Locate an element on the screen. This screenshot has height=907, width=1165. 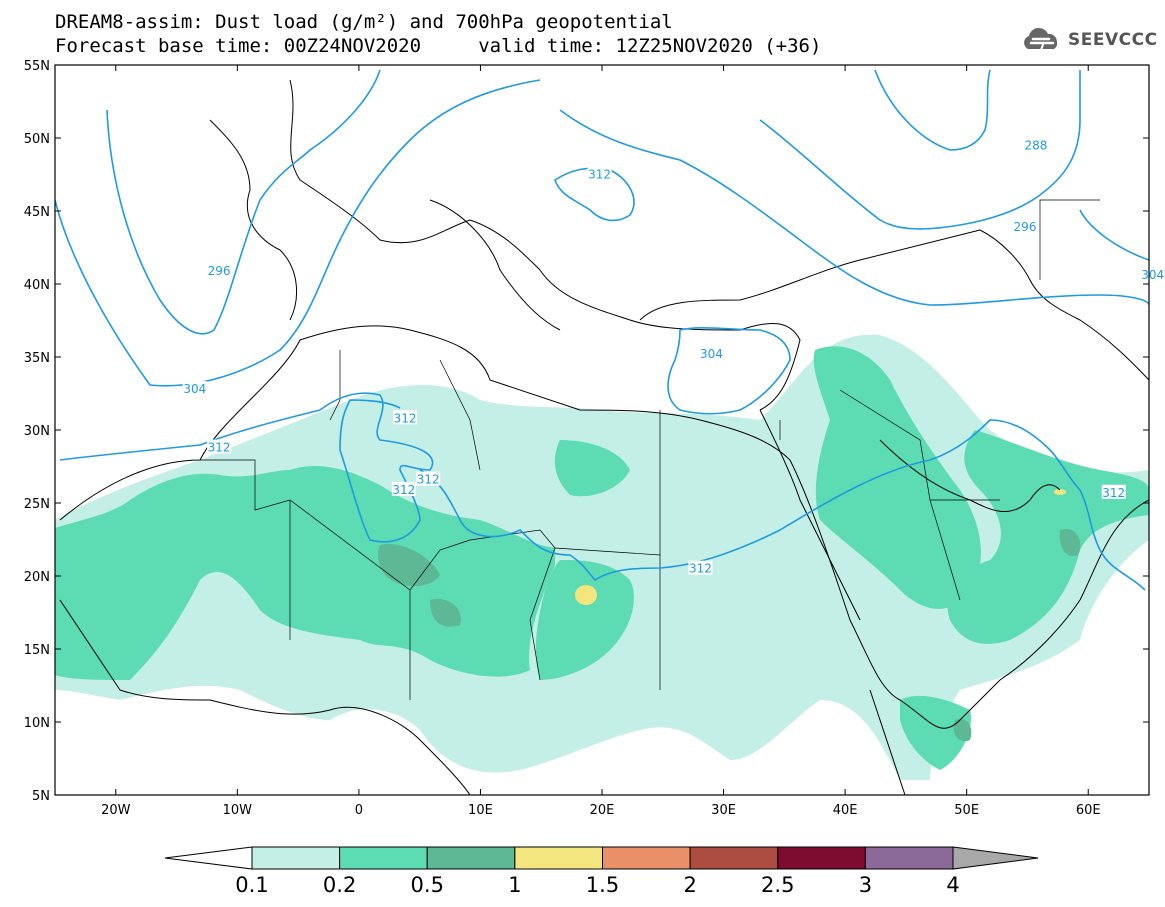
lon-tick-label: 60E is located at coordinates (1088, 810).